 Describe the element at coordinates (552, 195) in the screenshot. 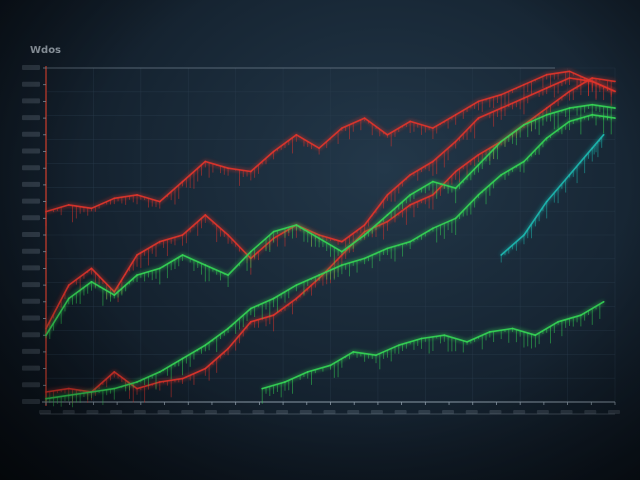

I see `series-line` at that location.